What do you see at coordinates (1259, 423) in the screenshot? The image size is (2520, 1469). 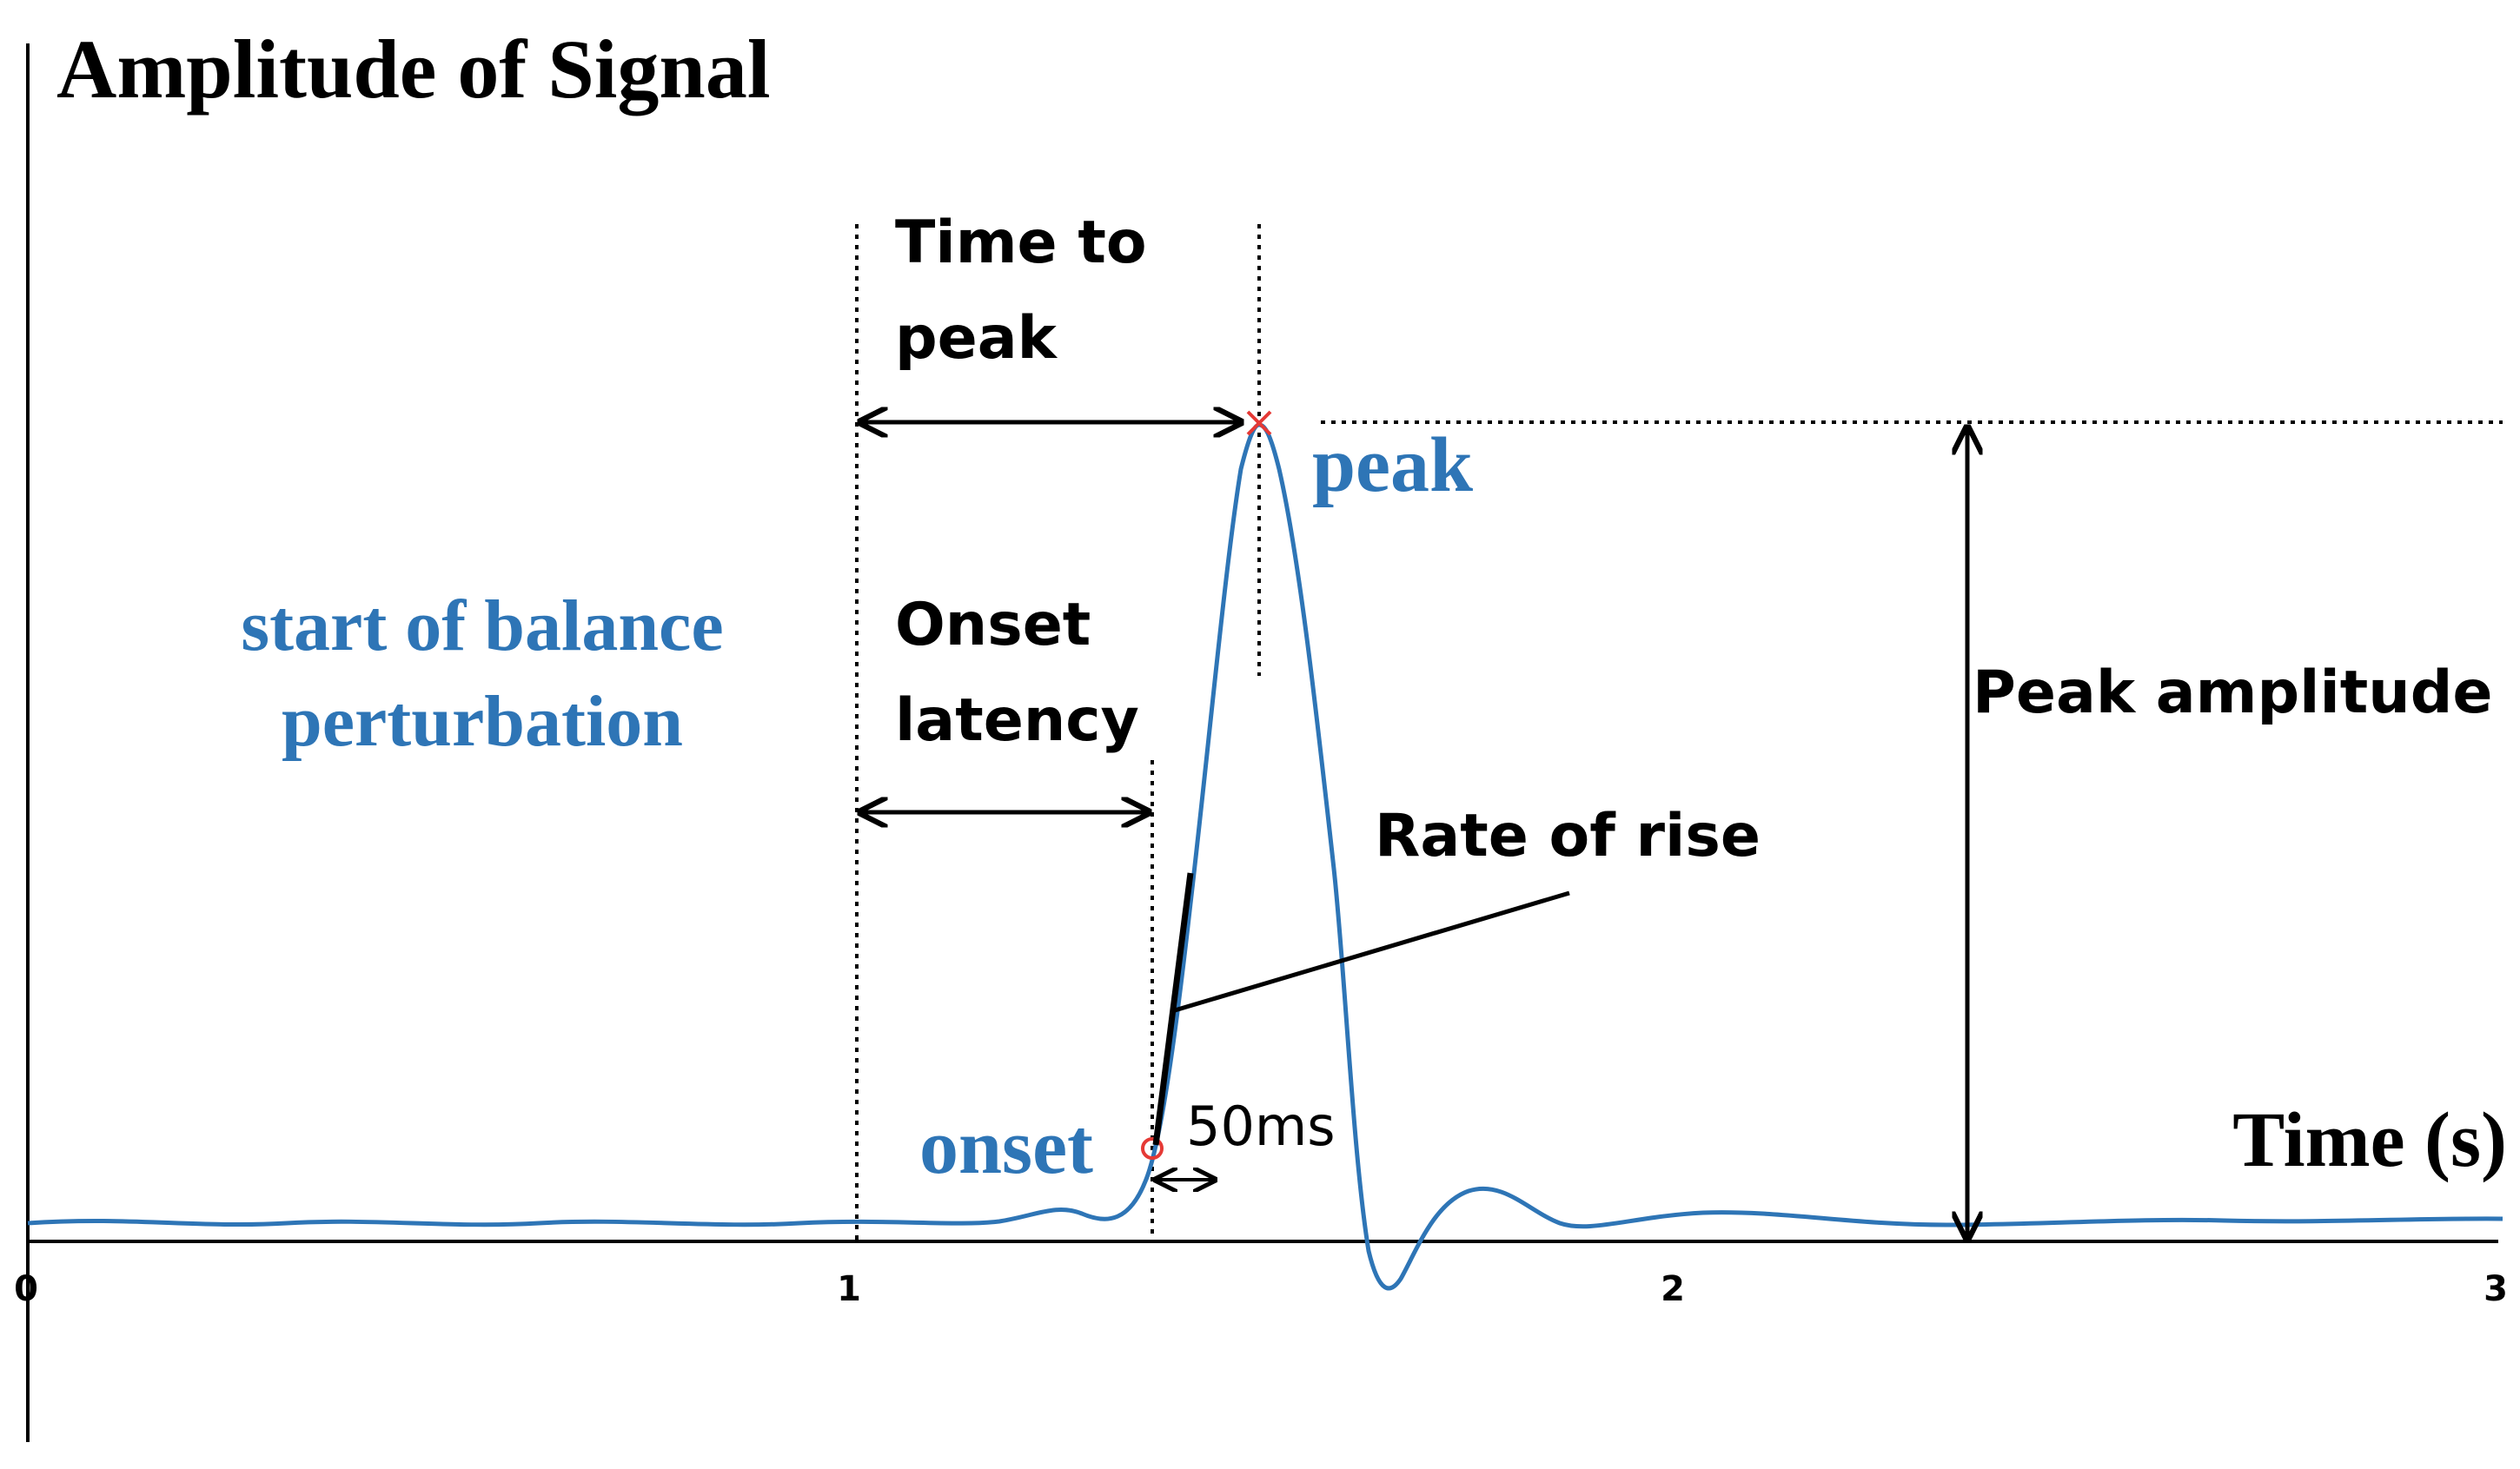 I see `peak-marker` at bounding box center [1259, 423].